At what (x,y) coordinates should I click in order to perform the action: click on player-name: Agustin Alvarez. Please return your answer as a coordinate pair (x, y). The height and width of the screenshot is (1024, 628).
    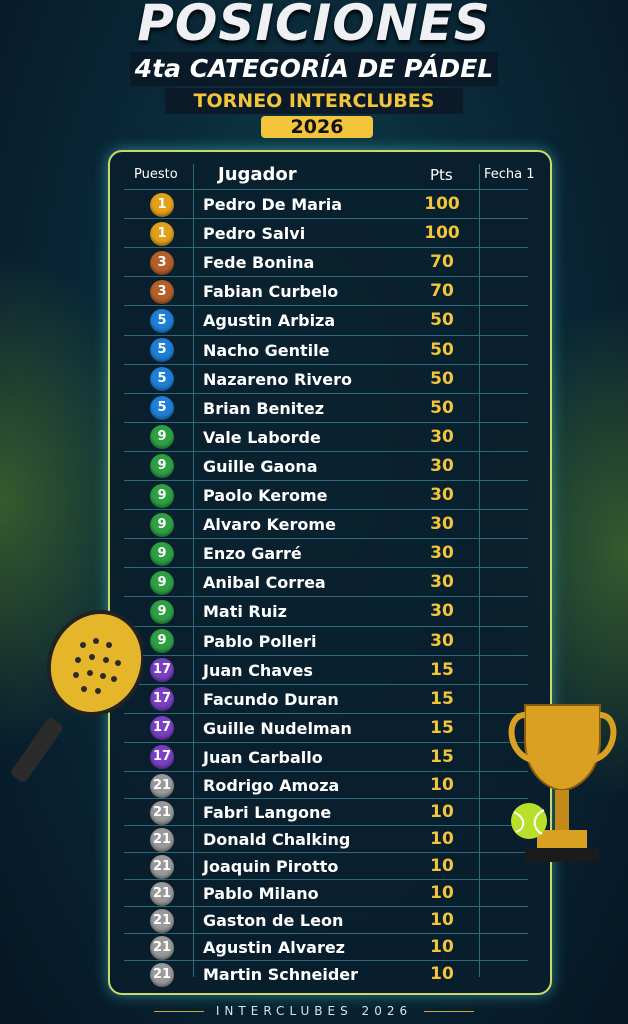
    Looking at the image, I should click on (274, 947).